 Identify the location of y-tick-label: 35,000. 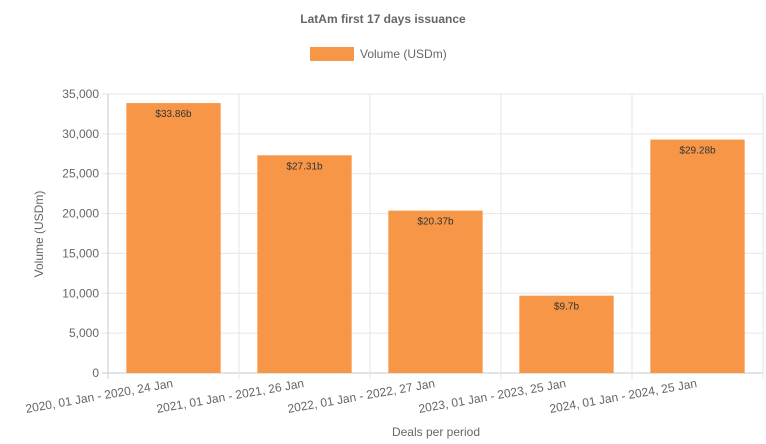
(80, 94).